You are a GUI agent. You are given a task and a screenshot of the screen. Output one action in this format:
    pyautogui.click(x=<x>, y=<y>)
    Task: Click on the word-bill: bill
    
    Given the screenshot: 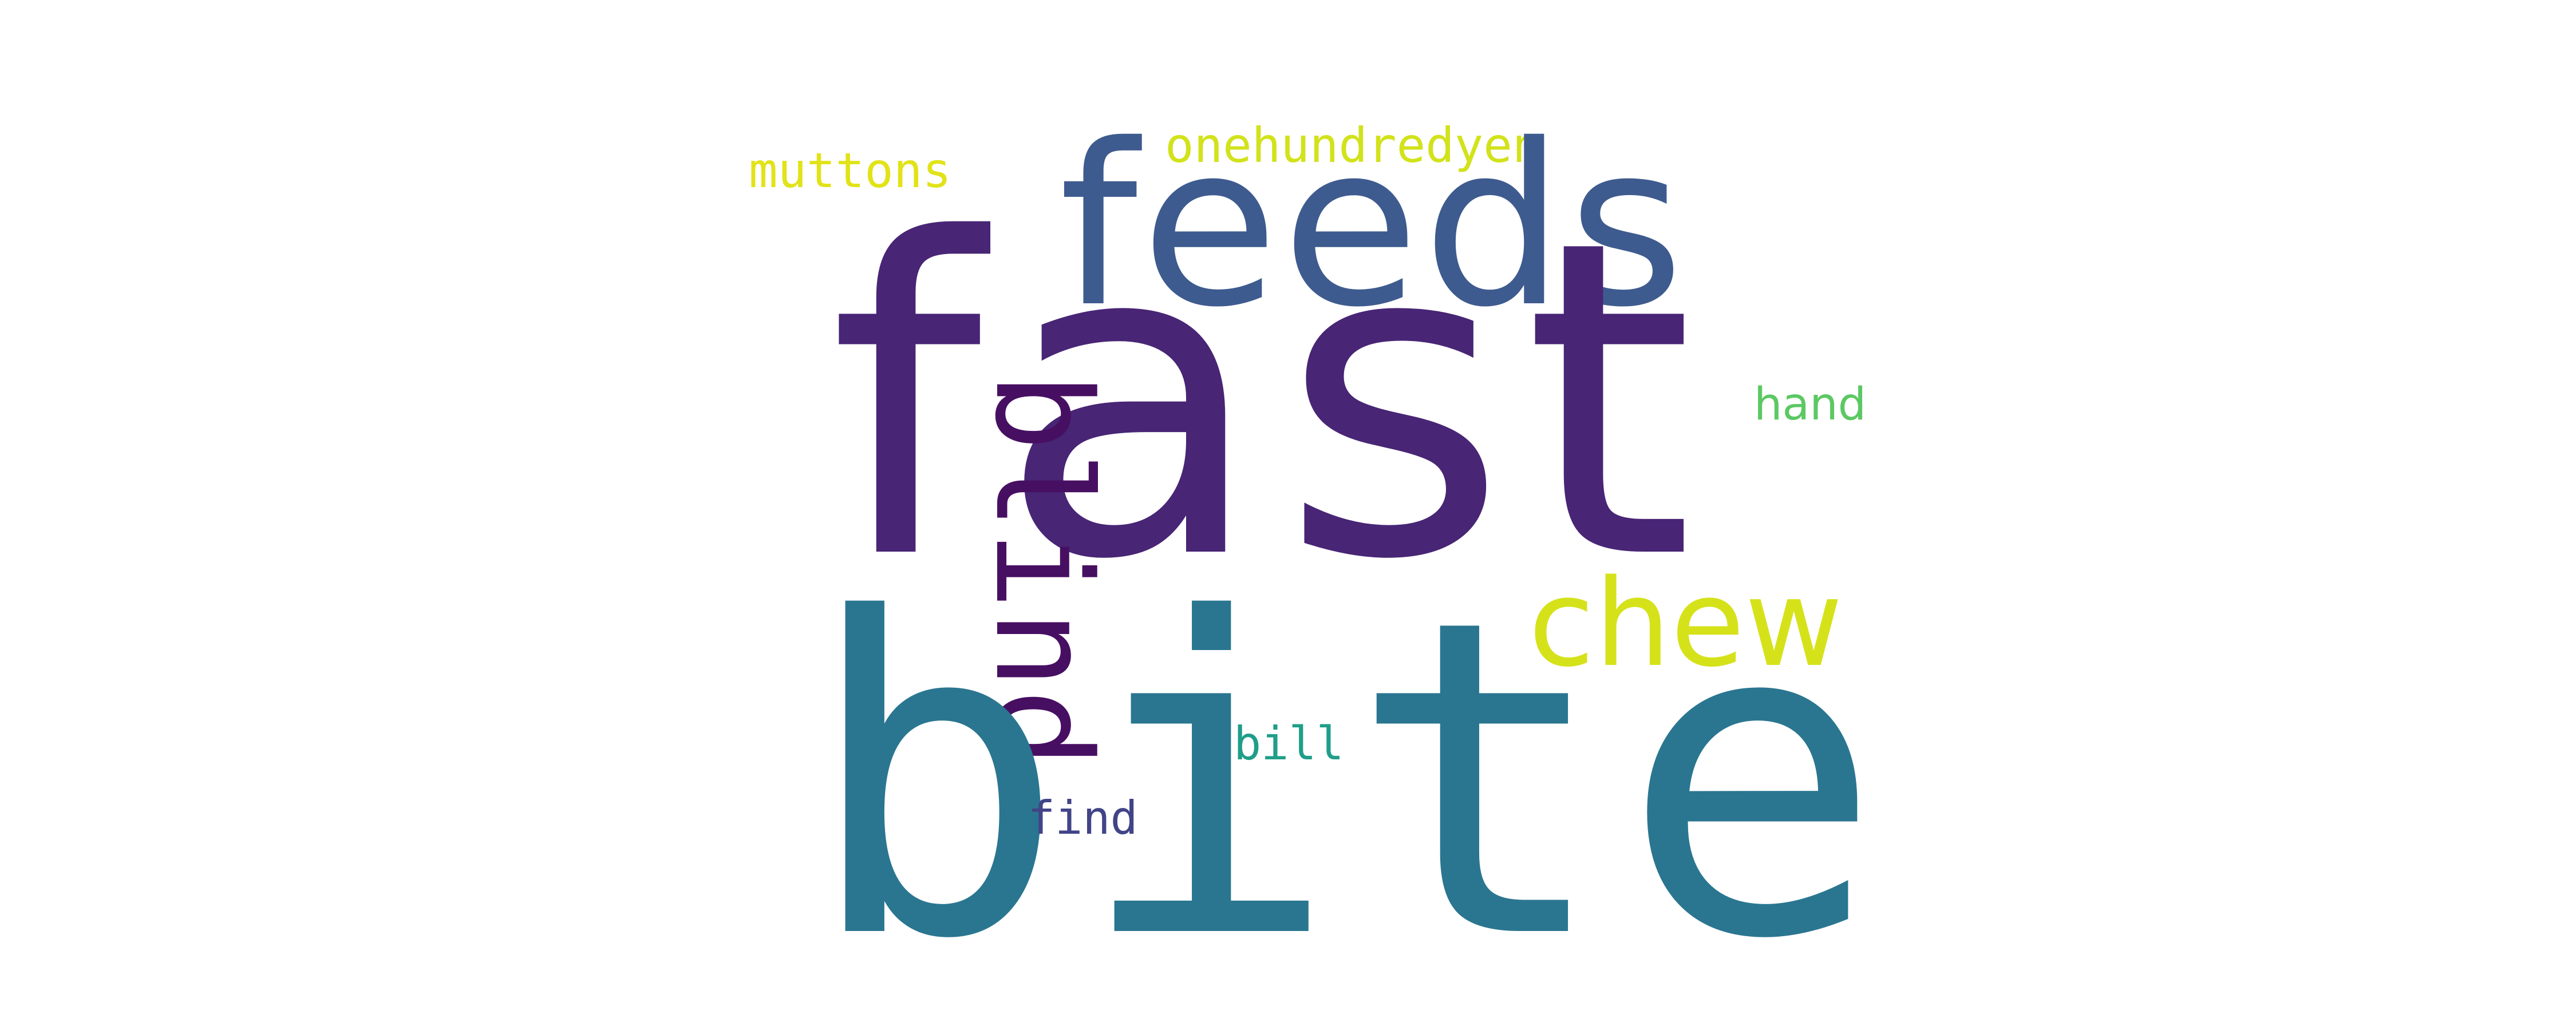 What is the action you would take?
    pyautogui.click(x=1289, y=743)
    